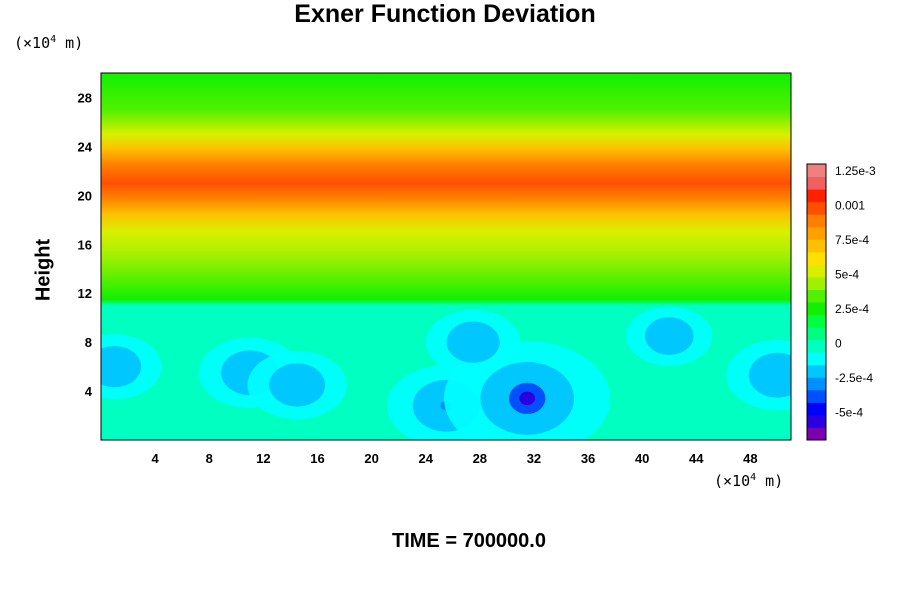 This screenshot has width=900, height=600. I want to click on colorbar-label: 0, so click(838, 343).